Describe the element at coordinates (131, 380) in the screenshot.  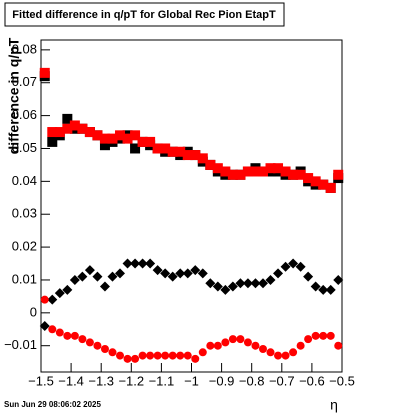
I see `x-tick-label: −1.2` at that location.